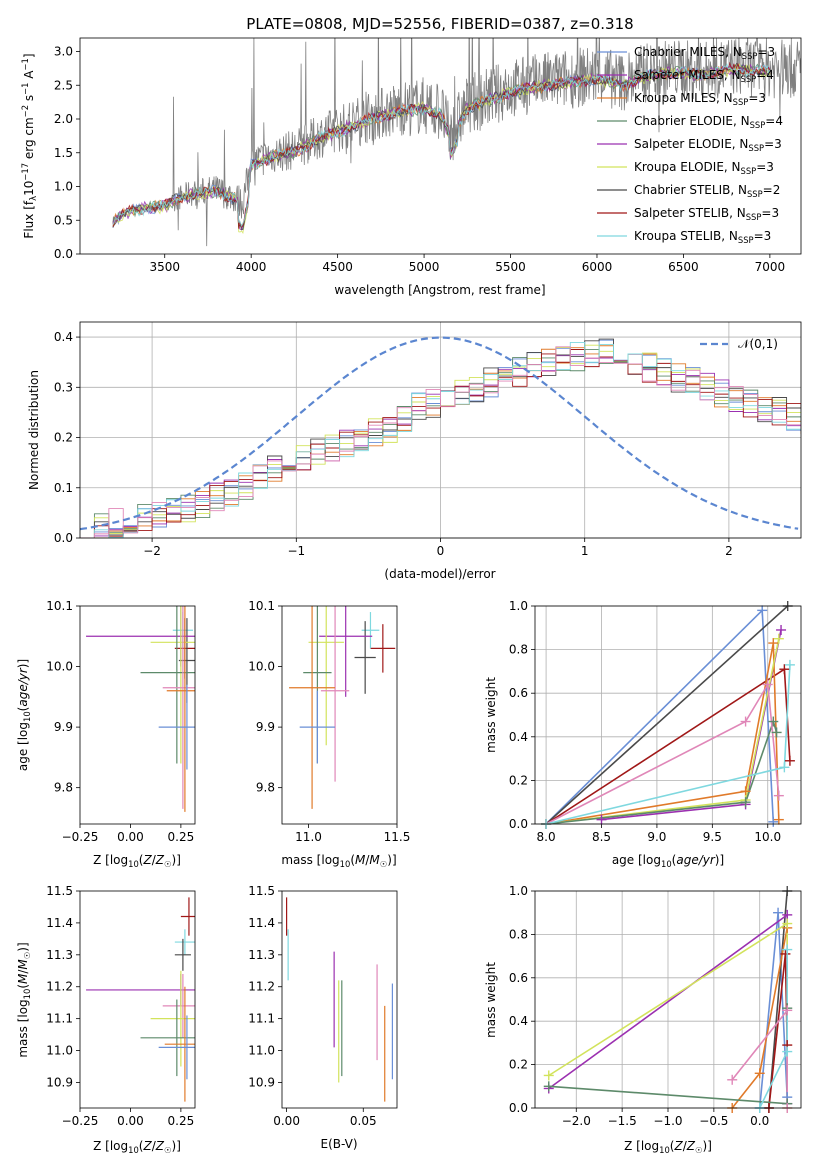 This screenshot has width=819, height=1170. Describe the element at coordinates (130, 837) in the screenshot. I see `x-tick-label: 0.00` at that location.